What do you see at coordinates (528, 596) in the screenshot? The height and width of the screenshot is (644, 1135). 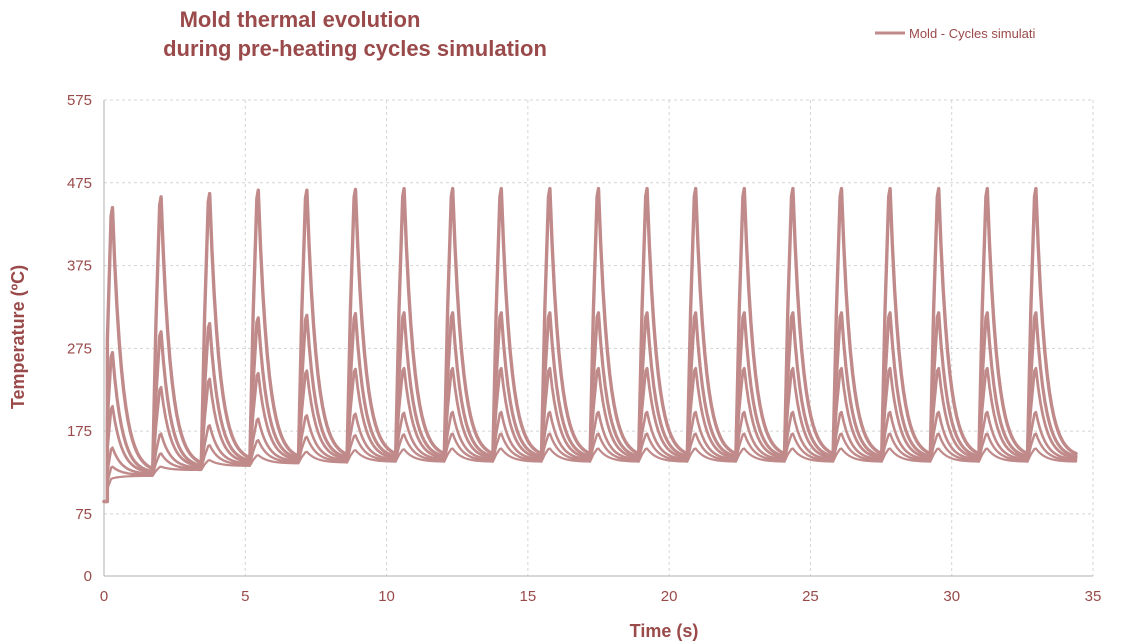 I see `x-tick-label: 15` at bounding box center [528, 596].